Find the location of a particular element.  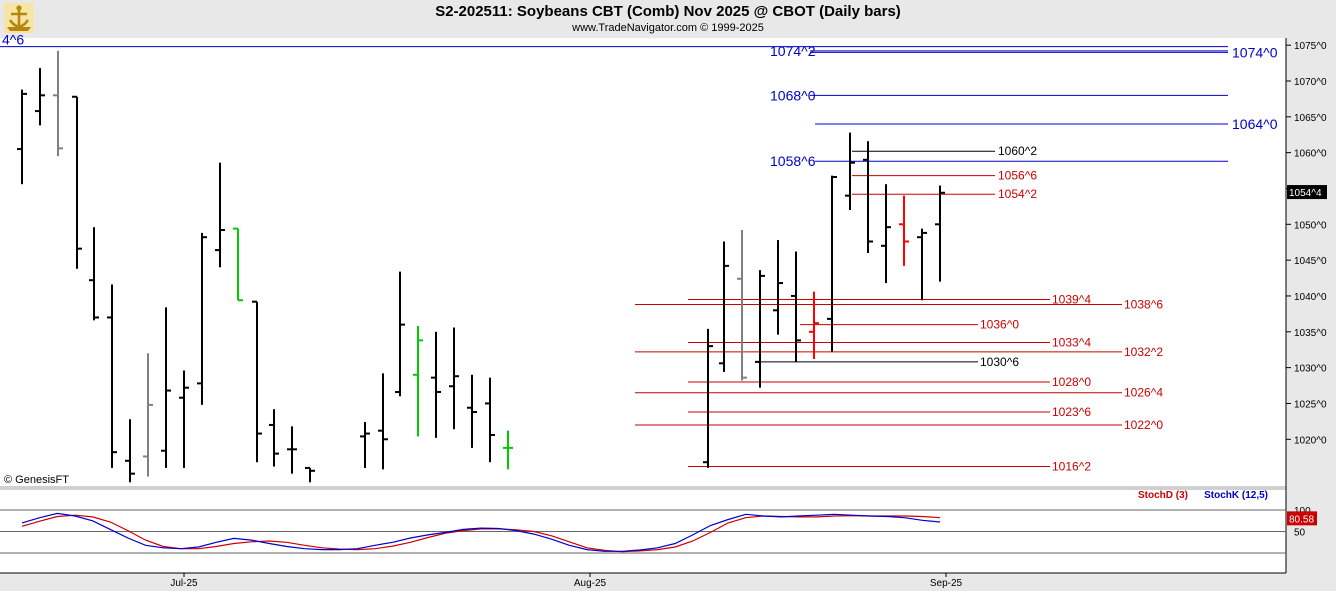

level-label-15: 1028^0 is located at coordinates (1071, 382).